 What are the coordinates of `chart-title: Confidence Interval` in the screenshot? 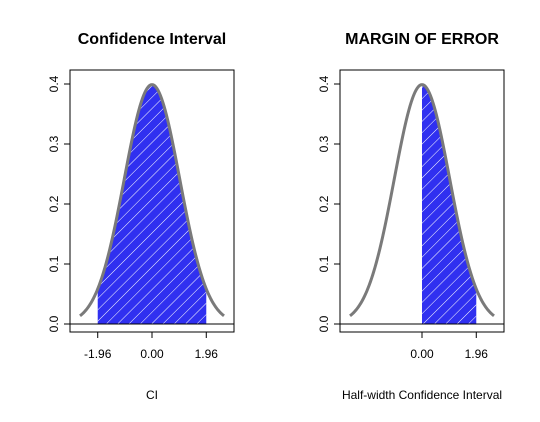 It's located at (152, 39).